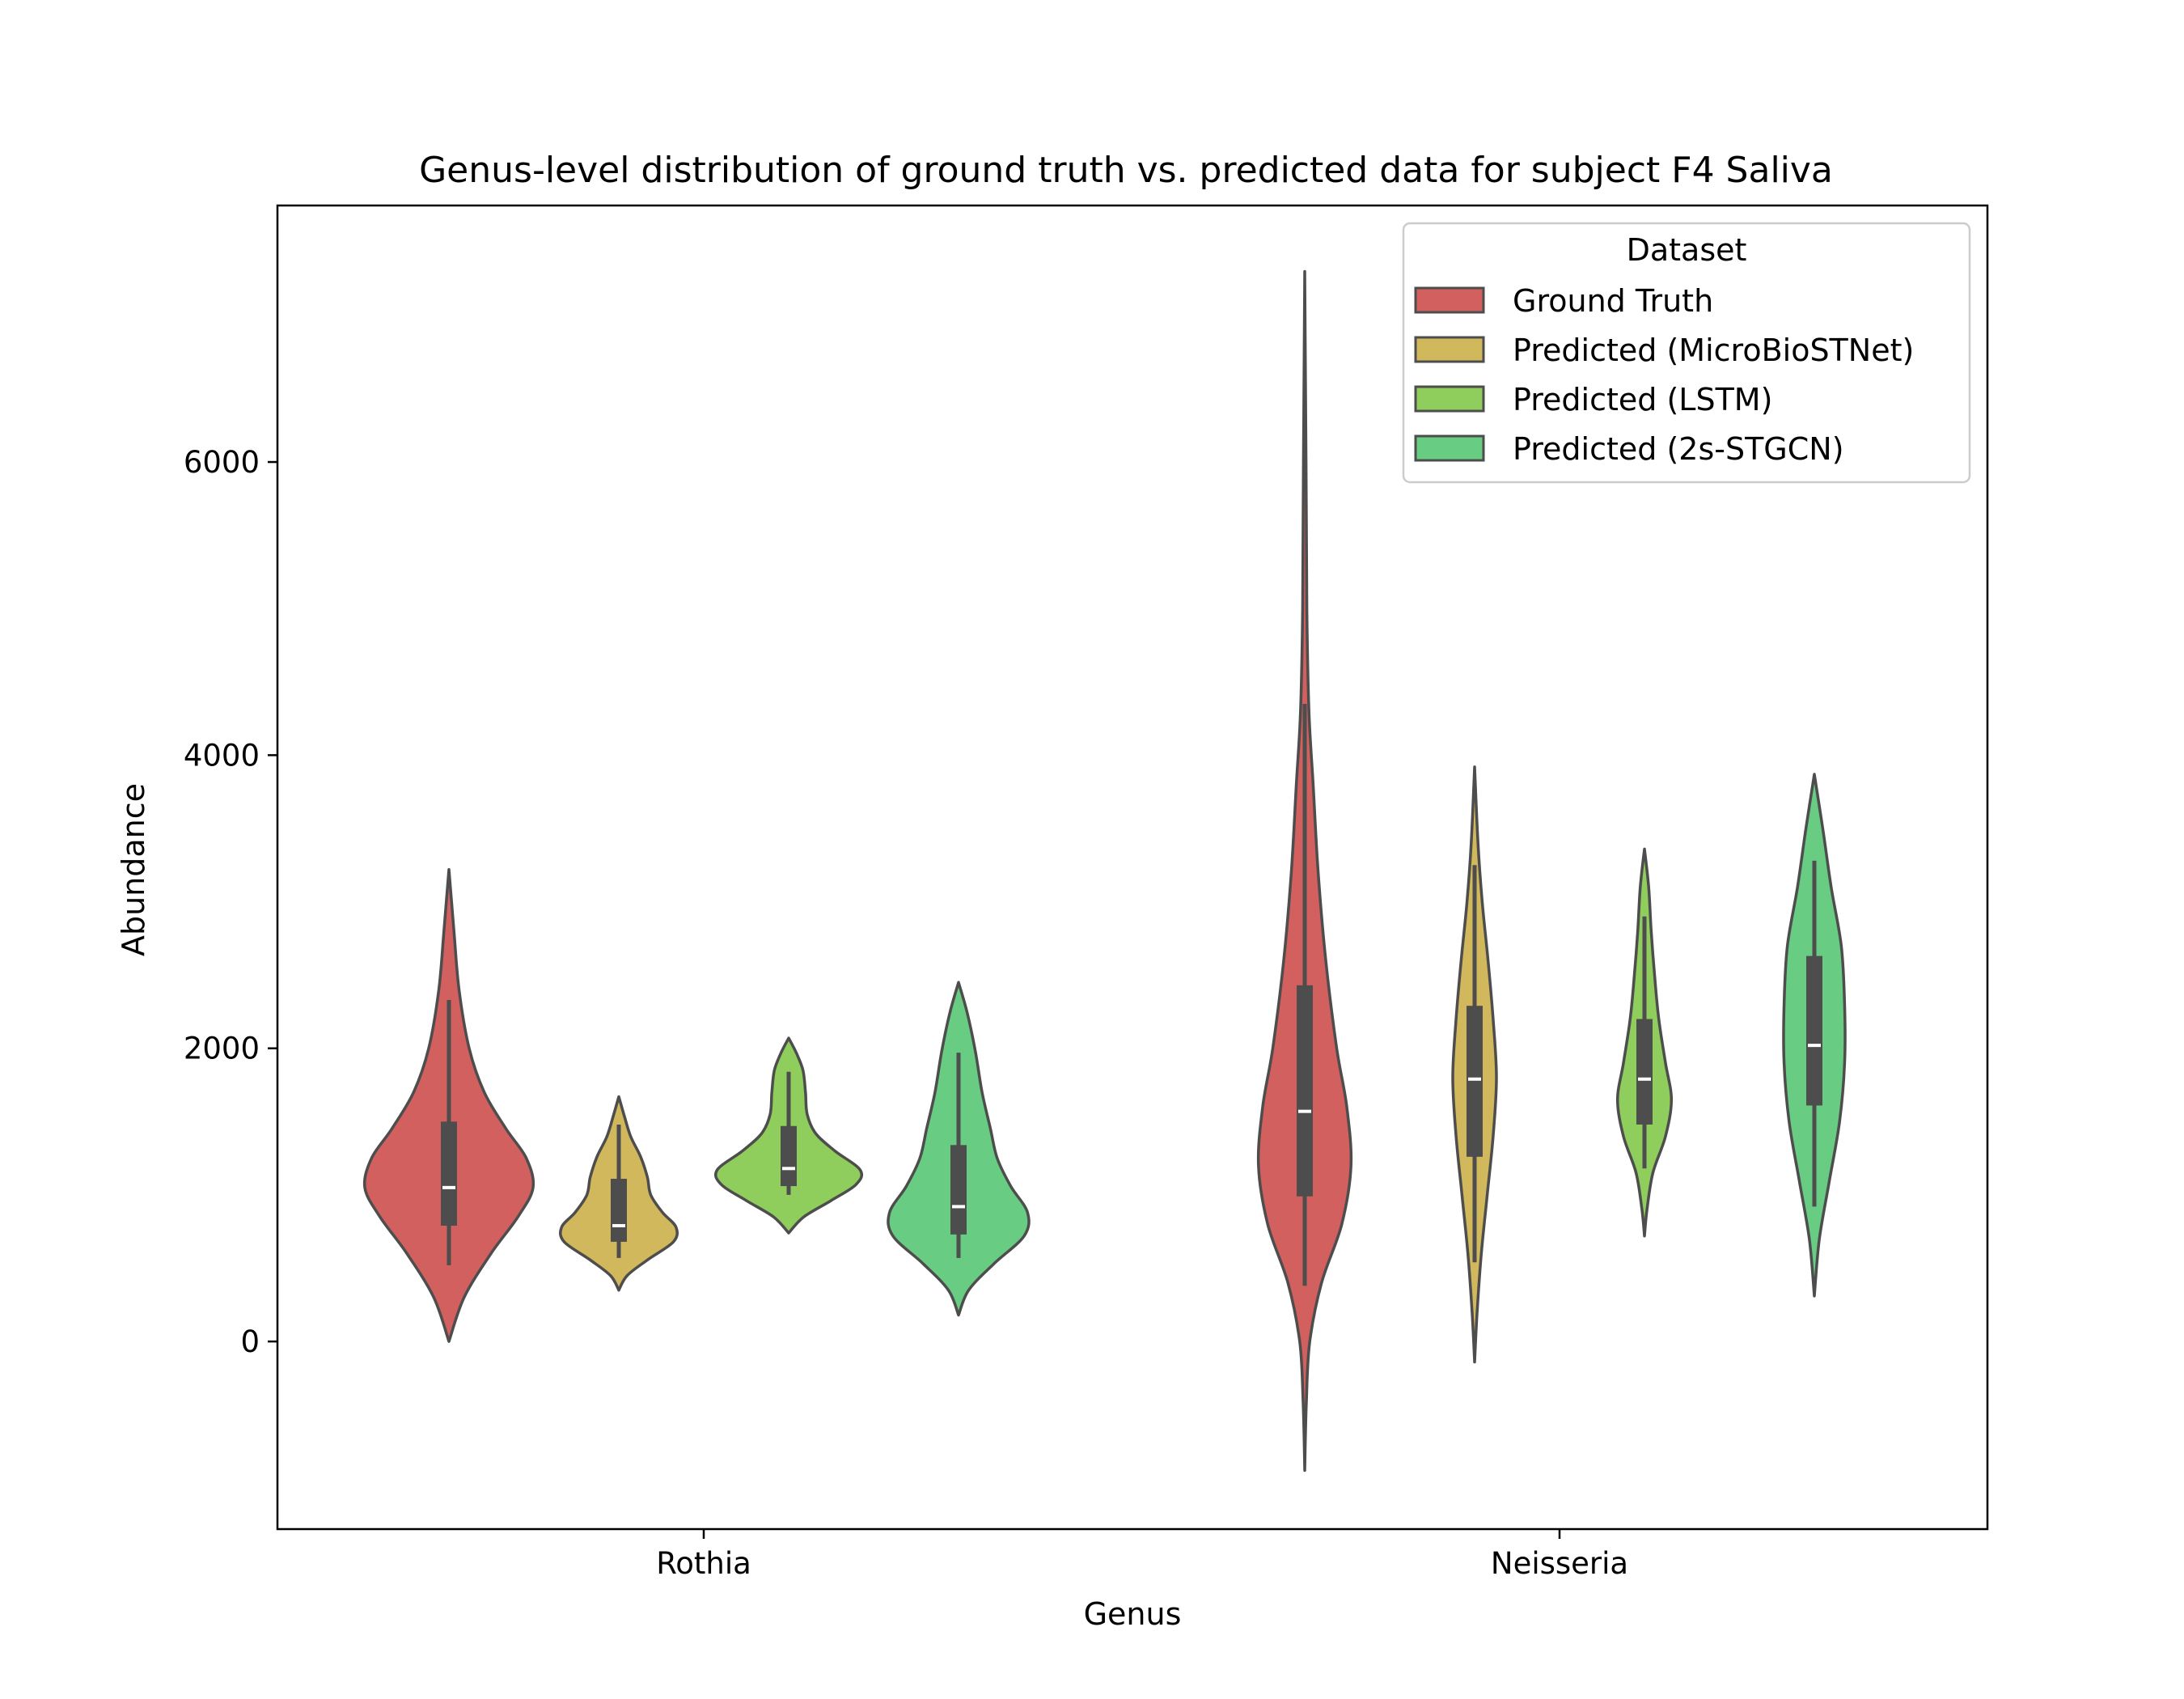 The image size is (2184, 1699). I want to click on x-axis: Rothia Neisseria, so click(1142, 1555).